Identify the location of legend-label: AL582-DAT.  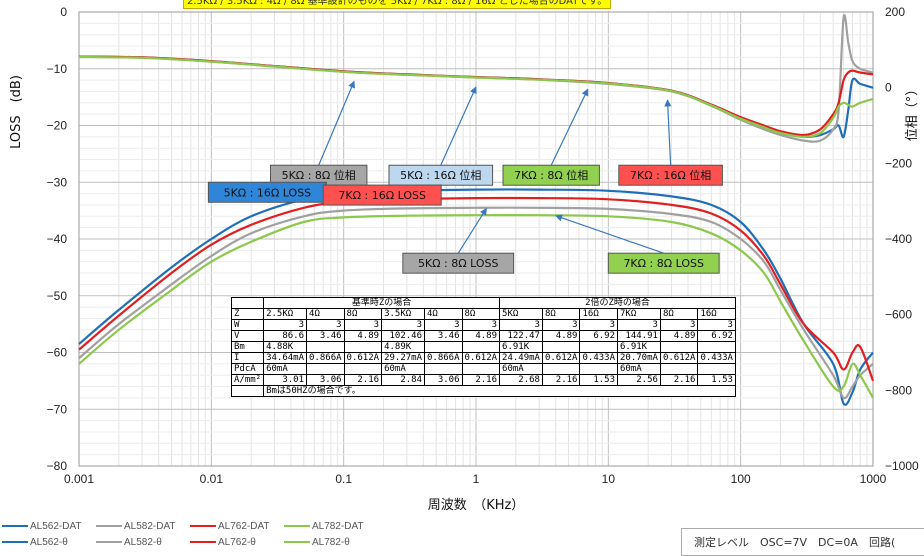
(150, 526).